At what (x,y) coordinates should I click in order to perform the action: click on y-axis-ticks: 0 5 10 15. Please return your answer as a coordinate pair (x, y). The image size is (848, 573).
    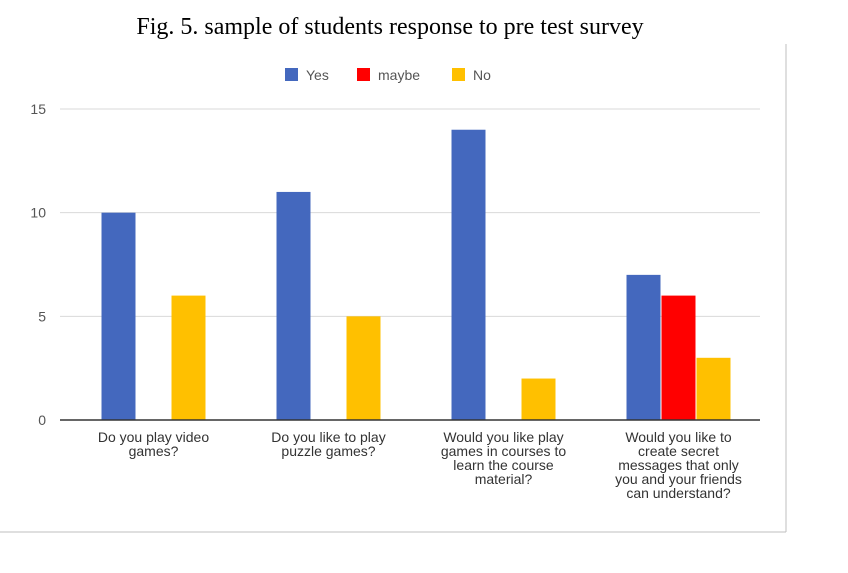
    Looking at the image, I should click on (38, 264).